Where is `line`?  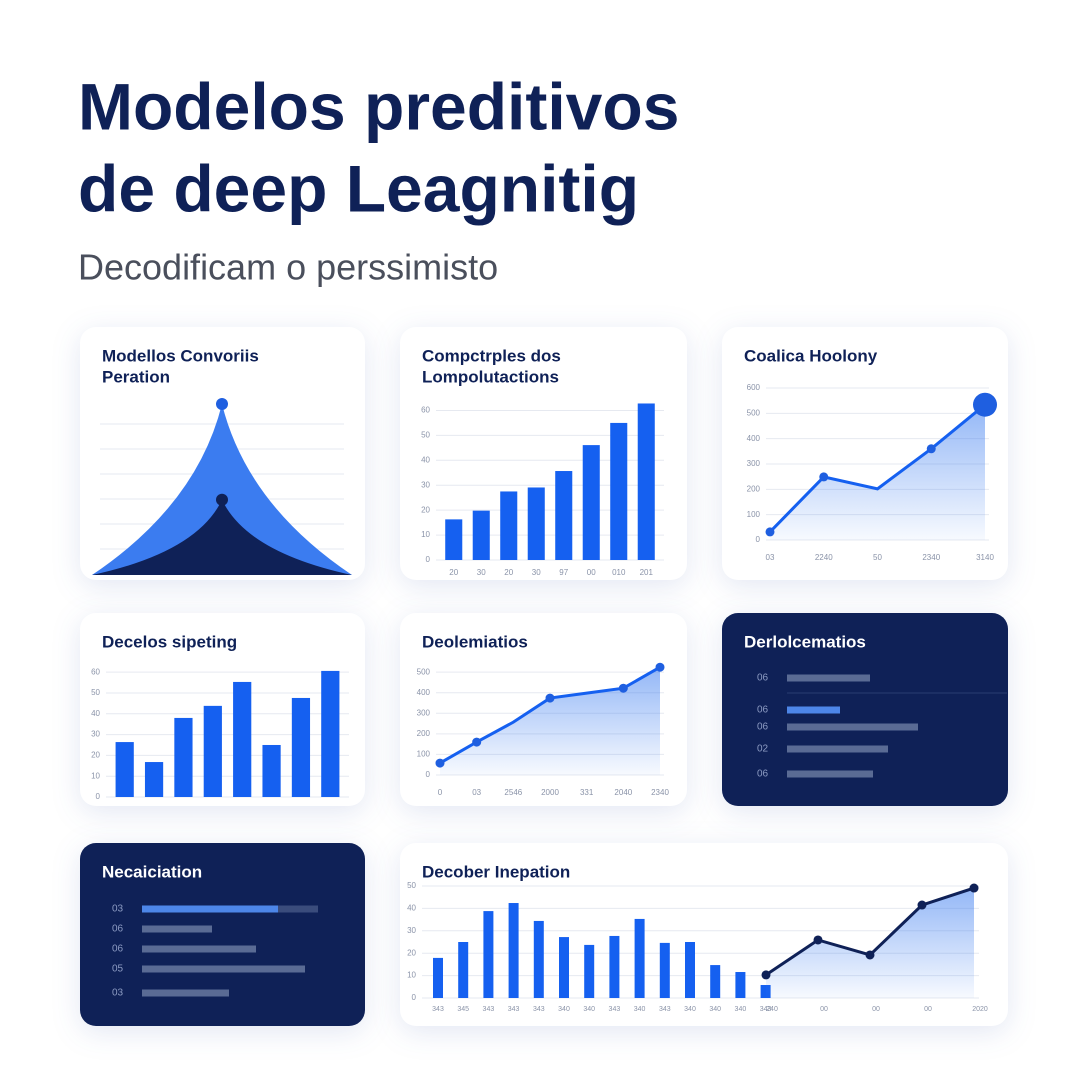 line is located at coordinates (877, 468).